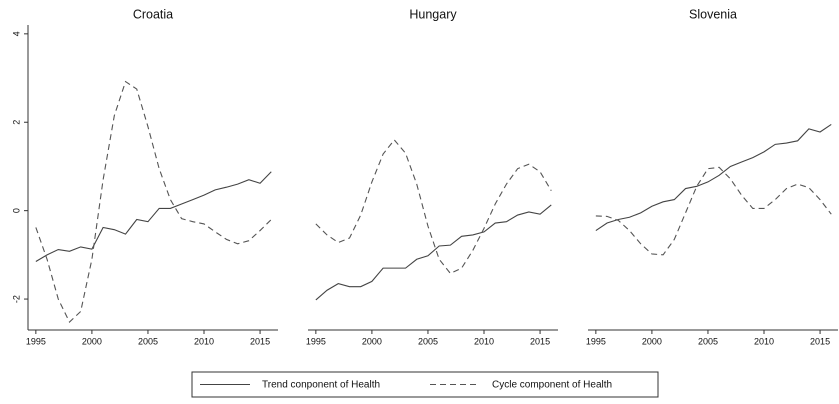  I want to click on panel-title: Croatia, so click(153, 14).